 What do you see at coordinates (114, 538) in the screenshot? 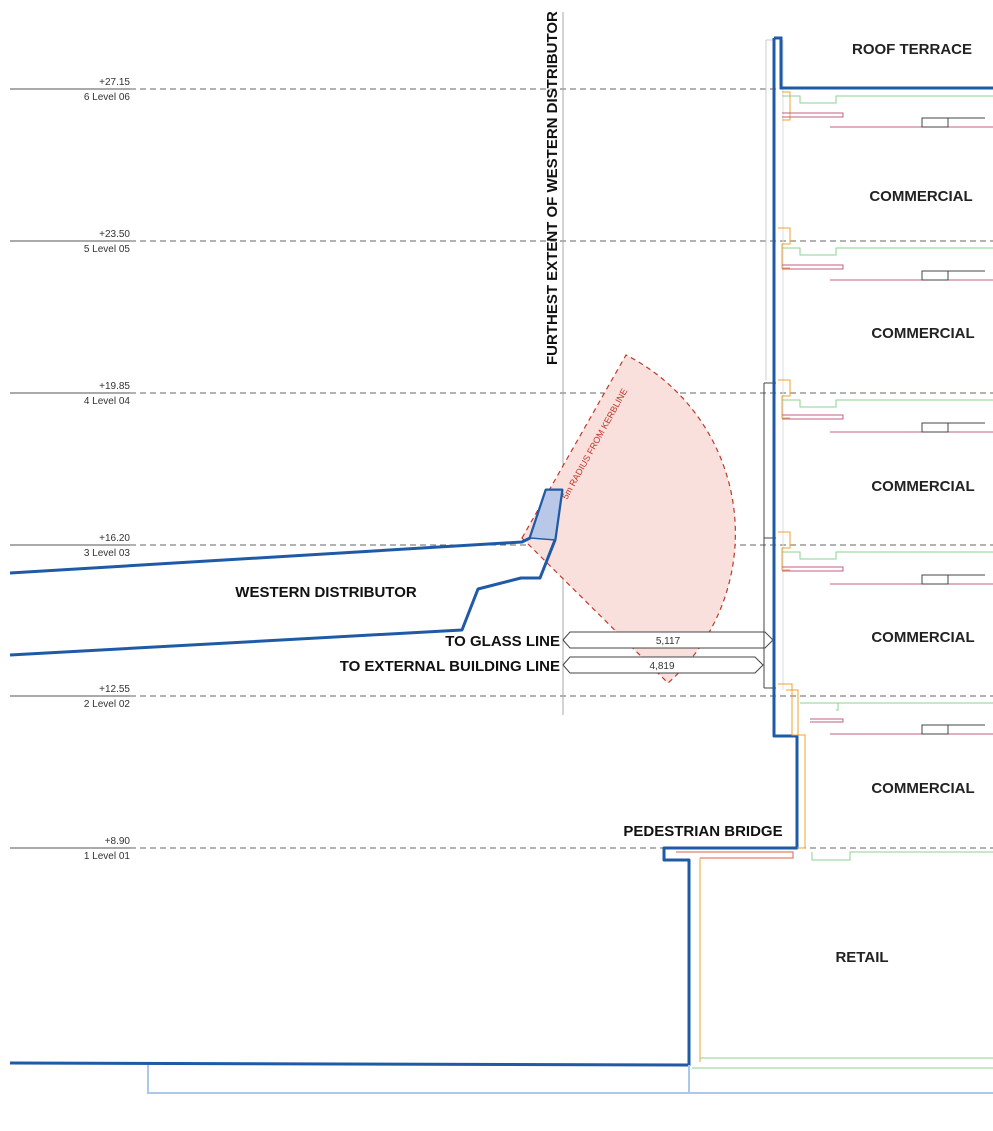
I see `level-03-elevation: +16.20` at bounding box center [114, 538].